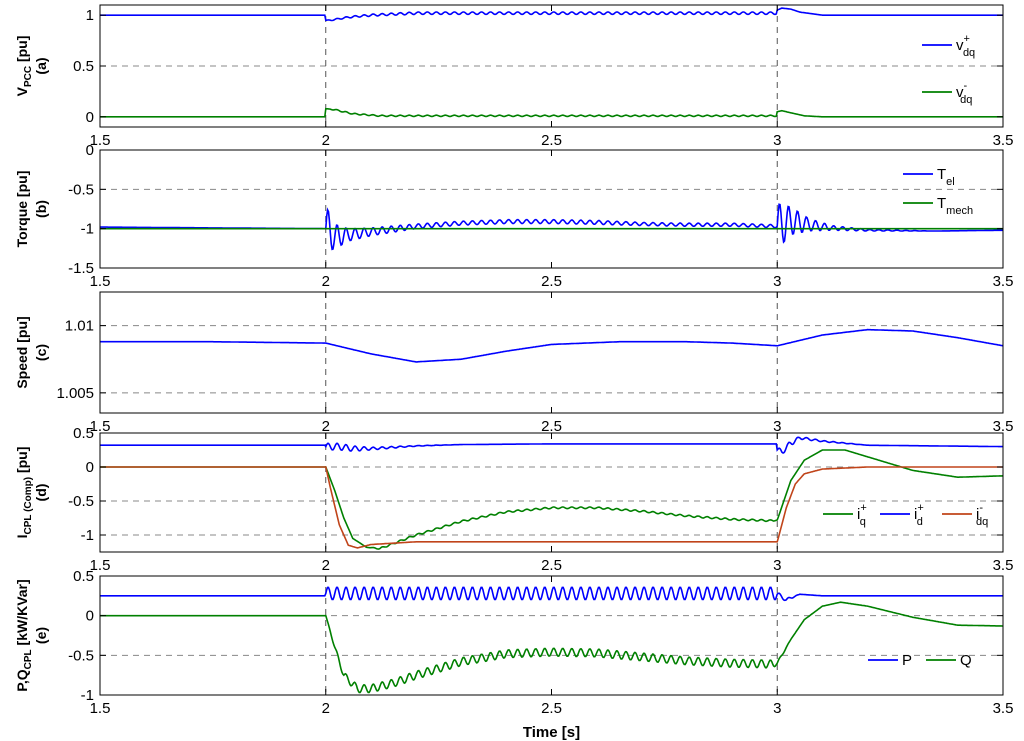  Describe the element at coordinates (966, 86) in the screenshot. I see `legend-sup: -` at that location.